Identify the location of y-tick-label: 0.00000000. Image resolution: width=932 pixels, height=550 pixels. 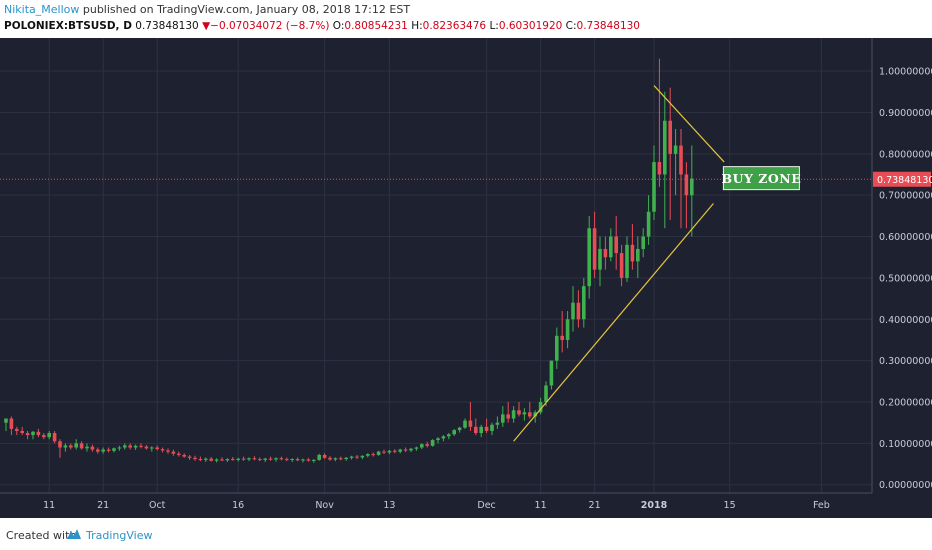
(905, 485).